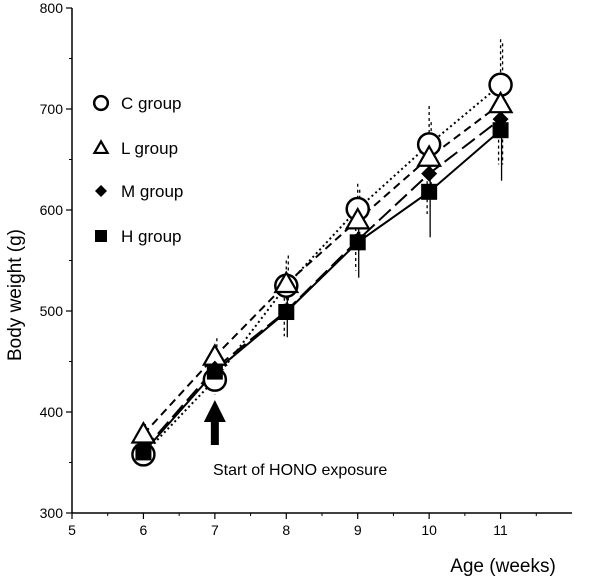 This screenshot has height=581, width=596. Describe the element at coordinates (52, 412) in the screenshot. I see `y-tick-label: 400` at that location.